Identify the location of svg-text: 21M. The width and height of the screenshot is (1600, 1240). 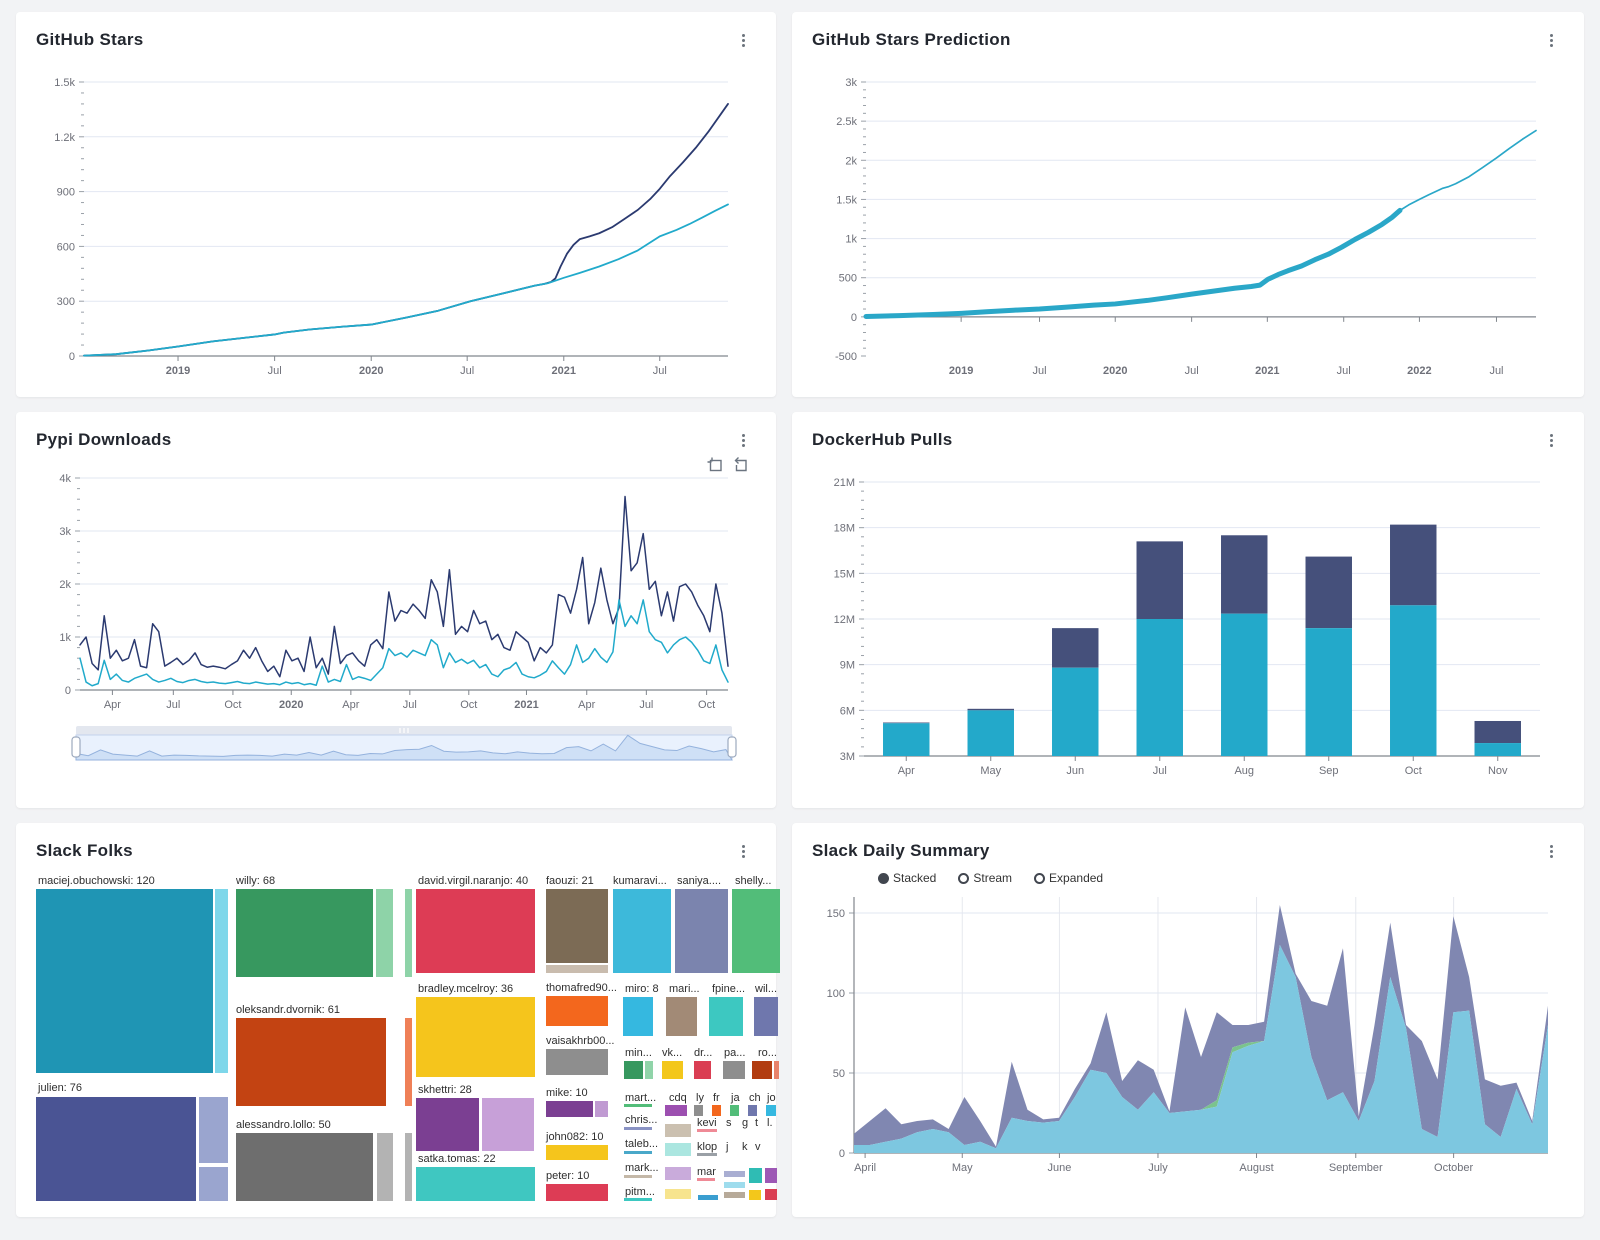
(844, 483).